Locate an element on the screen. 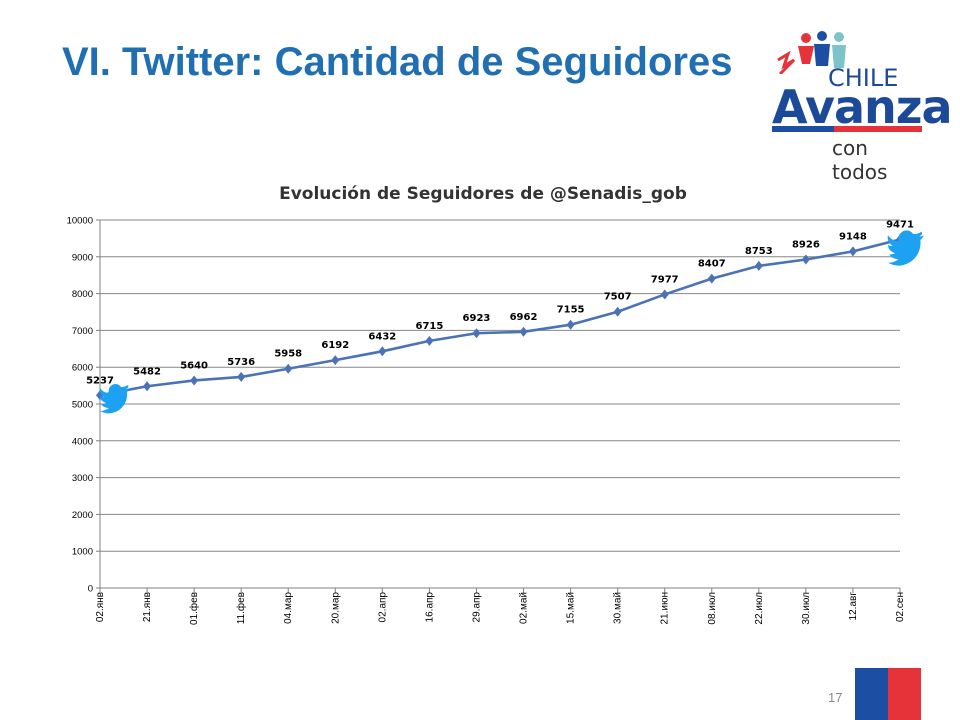 The image size is (960, 720). data-label: 5958 is located at coordinates (288, 354).